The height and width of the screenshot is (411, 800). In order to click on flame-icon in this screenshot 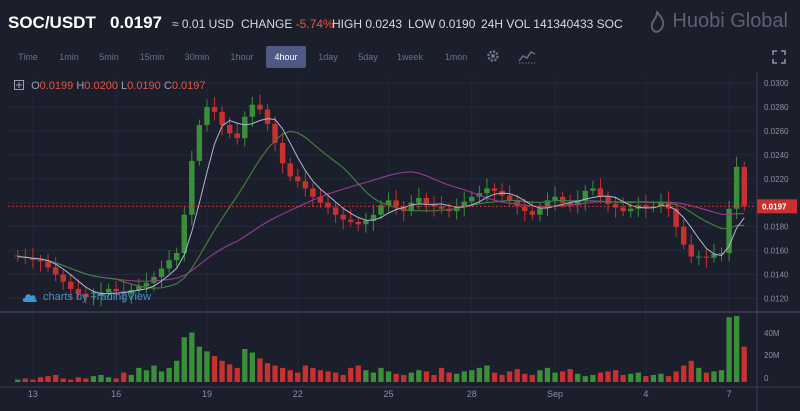, I will do `click(658, 21)`.